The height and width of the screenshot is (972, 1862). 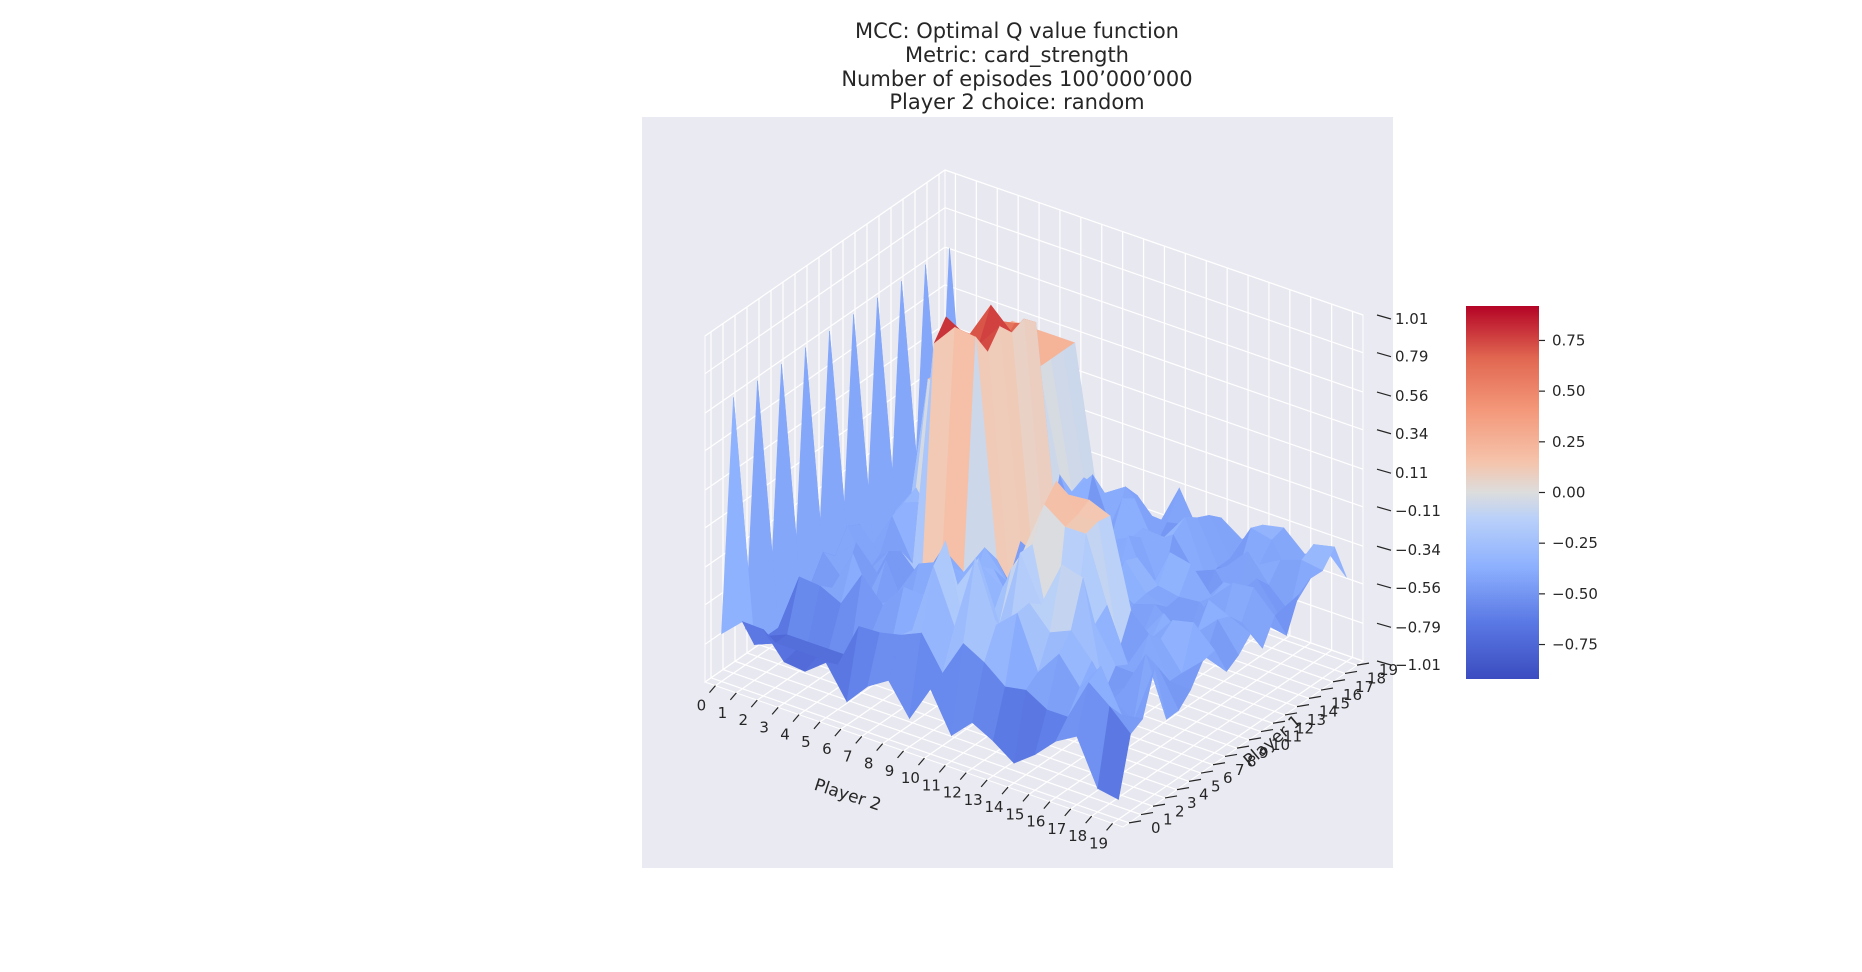 I want to click on colorbar-tick-label: 0.50, so click(x=1568, y=391).